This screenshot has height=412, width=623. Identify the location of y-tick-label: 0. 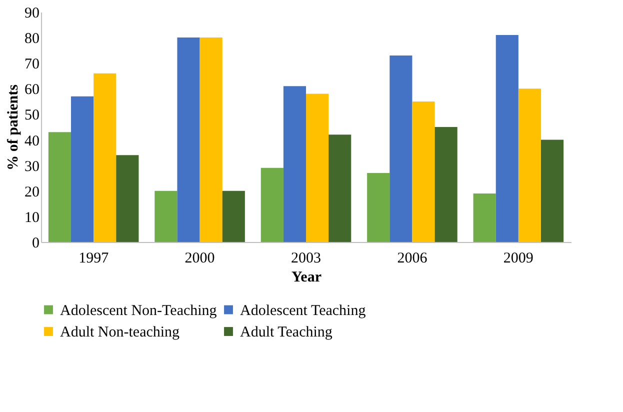
(36, 244).